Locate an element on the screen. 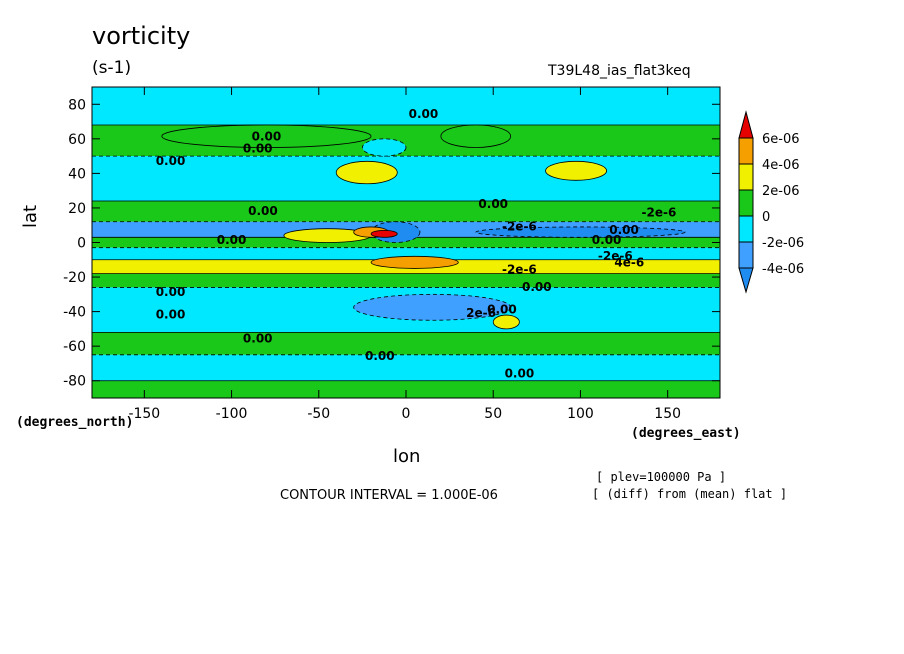  colorbar-arrow-top is located at coordinates (746, 124).